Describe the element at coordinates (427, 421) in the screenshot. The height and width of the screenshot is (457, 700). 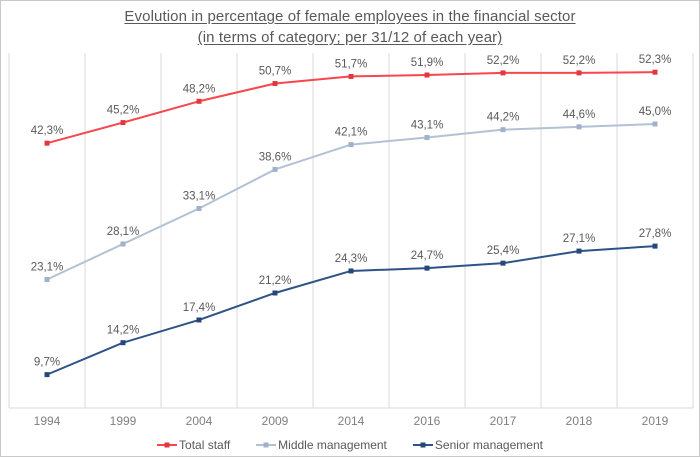
I see `x-axis-tick-label: 2016` at that location.